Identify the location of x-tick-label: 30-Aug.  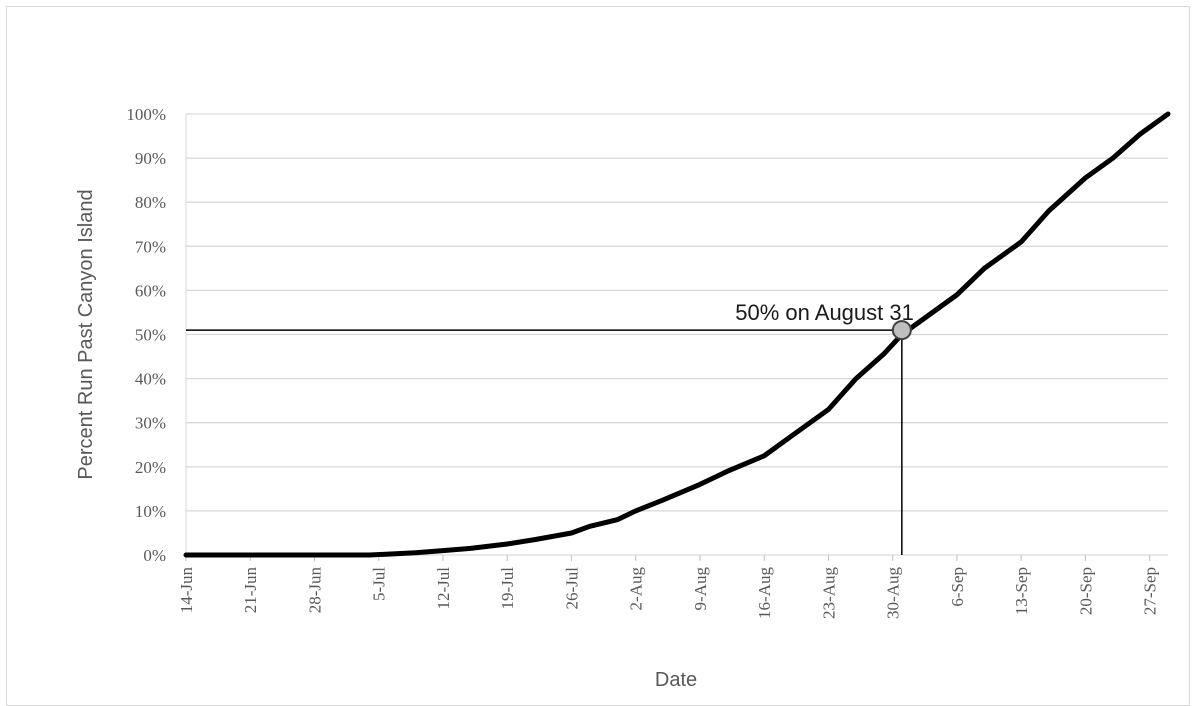
(893, 593).